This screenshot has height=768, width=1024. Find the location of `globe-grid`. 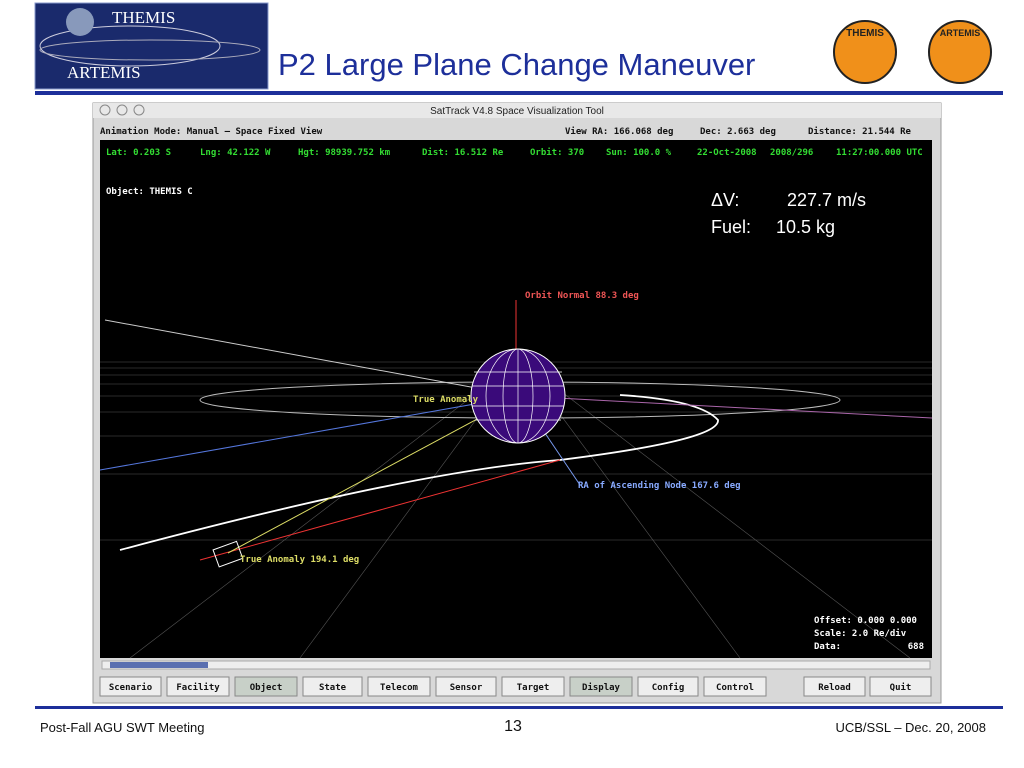

globe-grid is located at coordinates (518, 396).